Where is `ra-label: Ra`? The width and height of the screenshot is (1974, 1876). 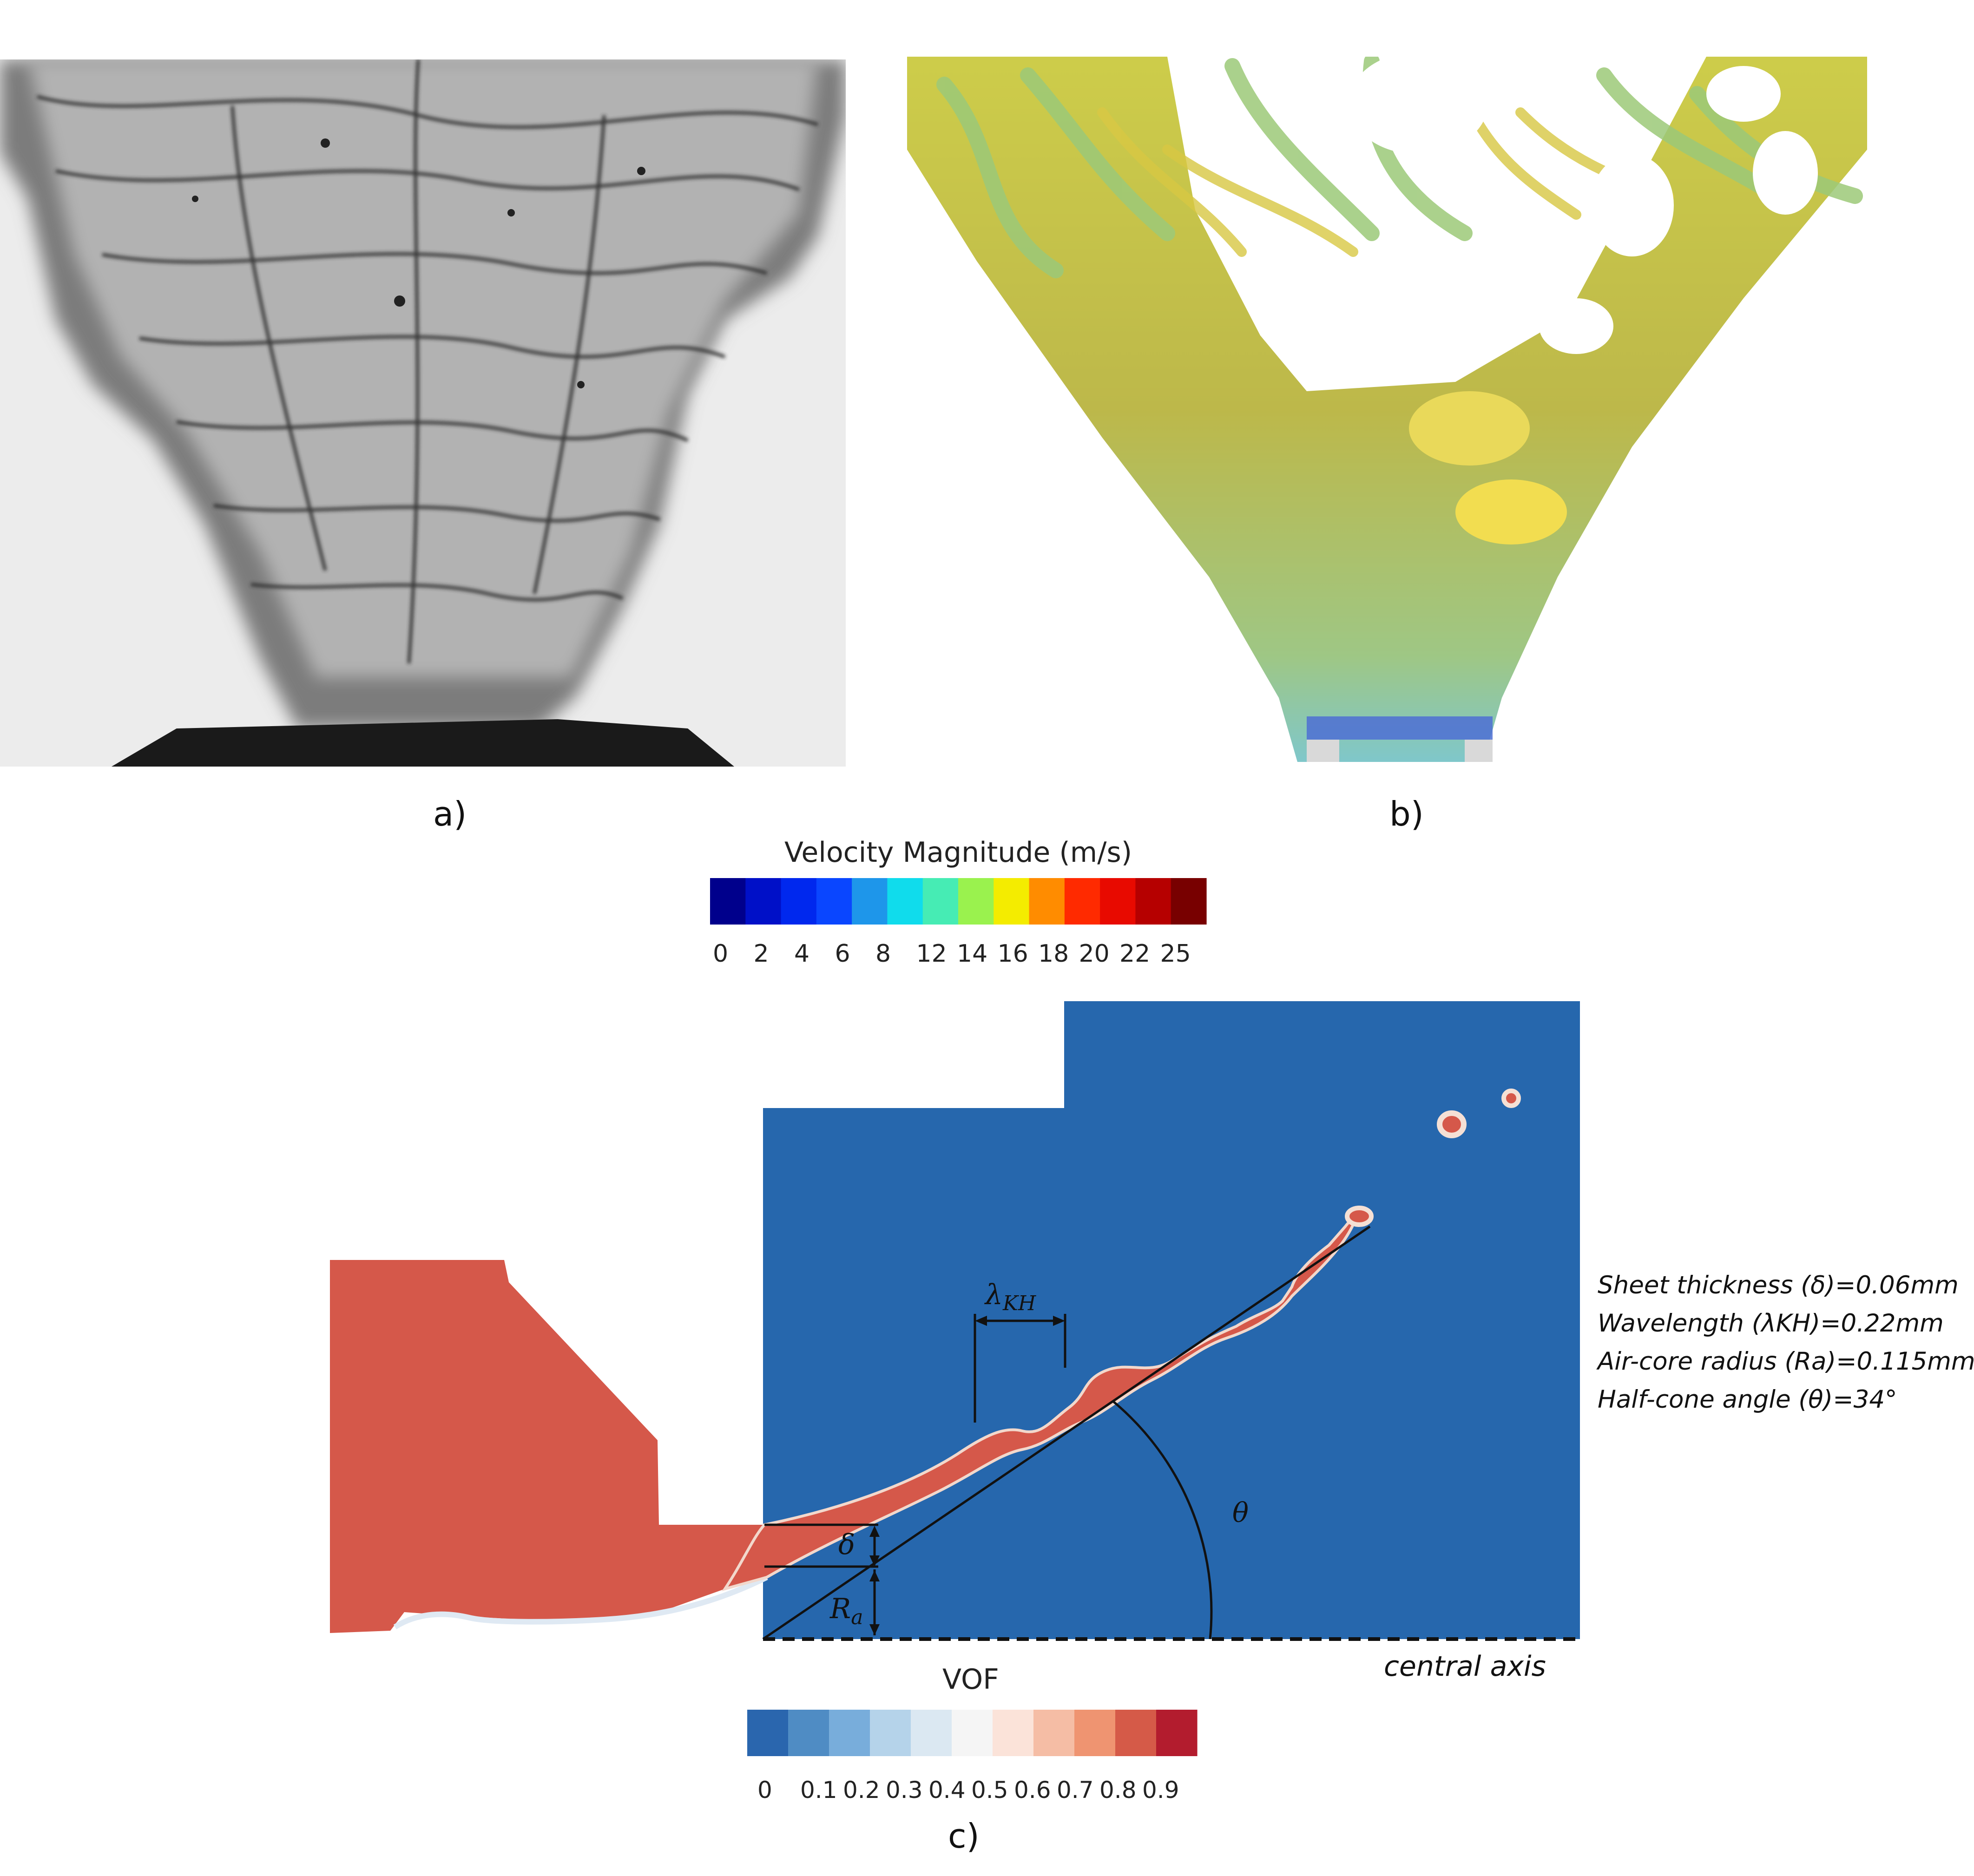
ra-label: Ra is located at coordinates (847, 1611).